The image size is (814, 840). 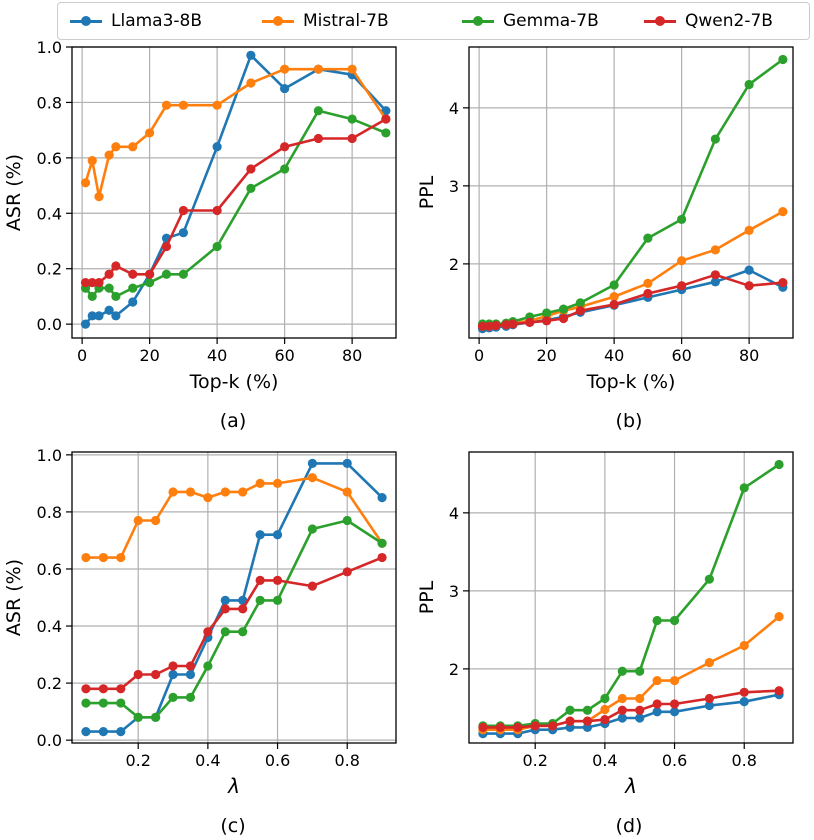 What do you see at coordinates (478, 21) in the screenshot?
I see `legend-swatch-gemma-7b` at bounding box center [478, 21].